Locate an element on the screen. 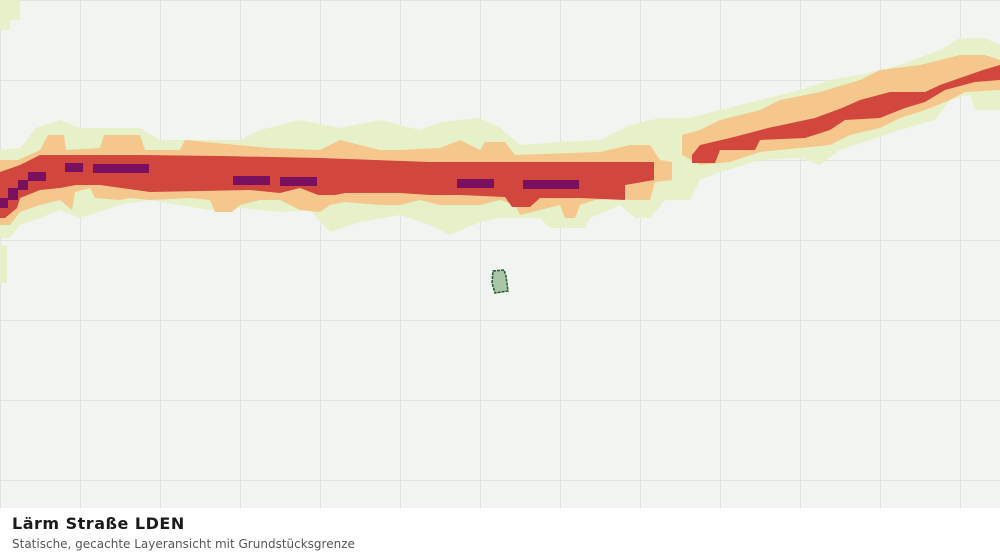 This screenshot has width=1000, height=560. noise-zone-very-high is located at coordinates (289, 185).